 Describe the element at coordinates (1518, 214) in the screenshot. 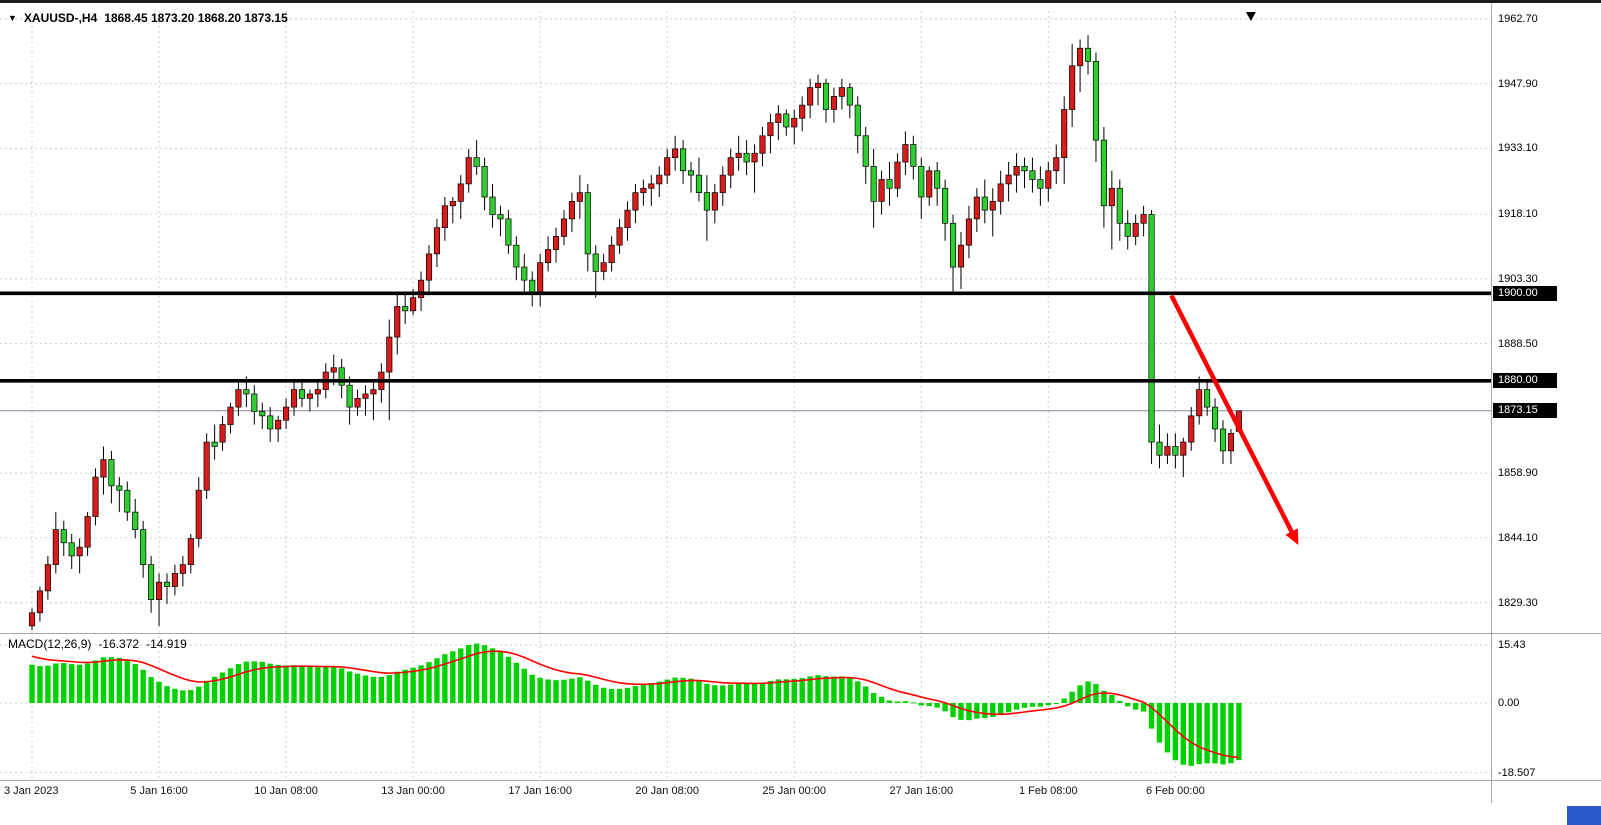

I see `price-axis-label: 1918.10` at that location.